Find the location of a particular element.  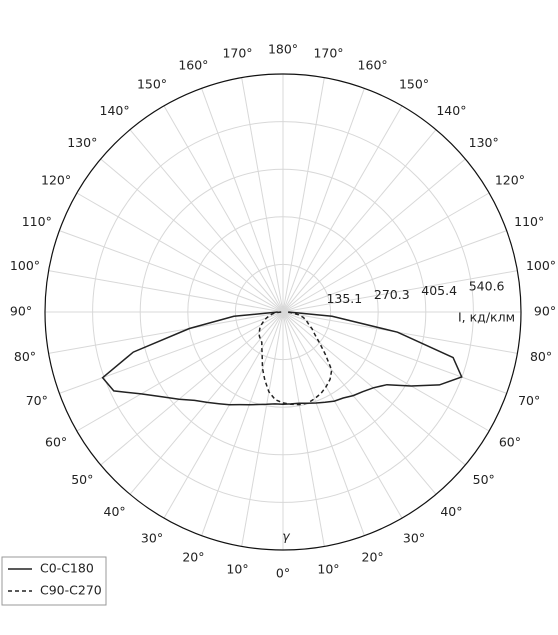

angle-axis-label: γ is located at coordinates (286, 536).